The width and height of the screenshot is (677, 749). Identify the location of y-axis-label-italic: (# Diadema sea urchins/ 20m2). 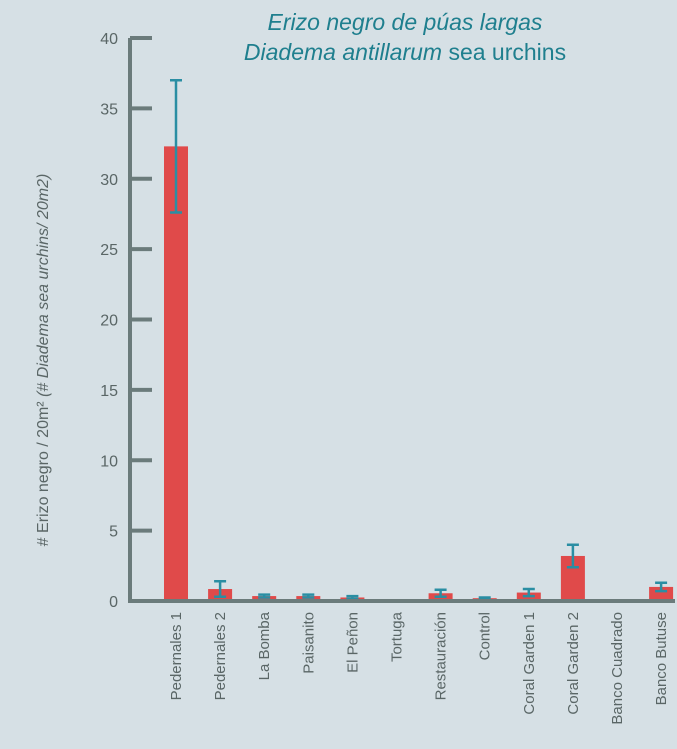
(43, 285).